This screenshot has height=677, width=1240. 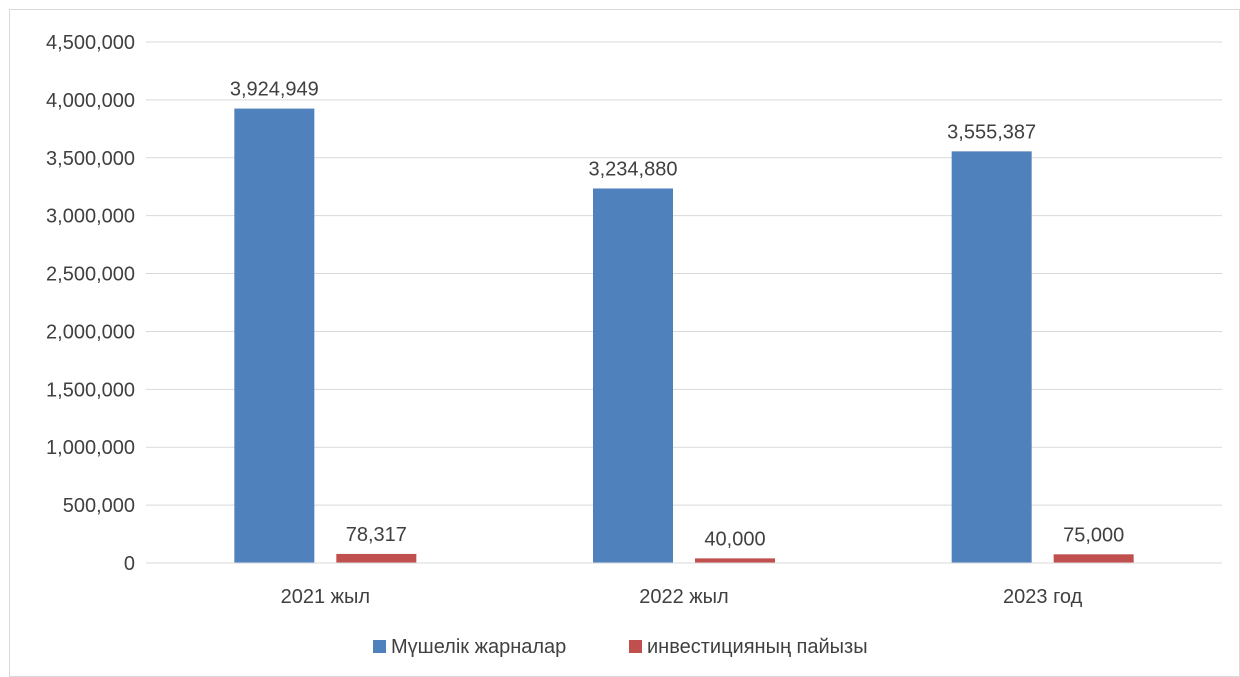 I want to click on x-tick-label: 2021 жыл, so click(x=325, y=597).